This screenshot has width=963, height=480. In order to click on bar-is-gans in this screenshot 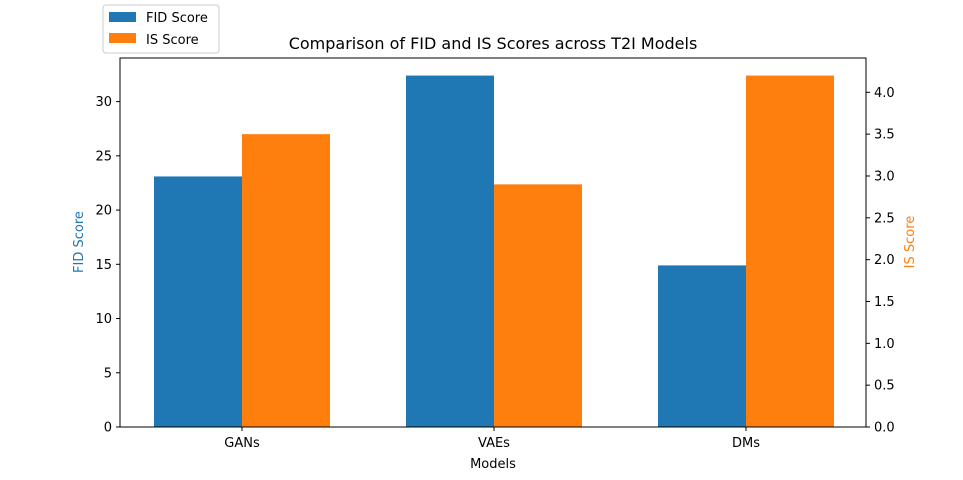, I will do `click(286, 280)`.